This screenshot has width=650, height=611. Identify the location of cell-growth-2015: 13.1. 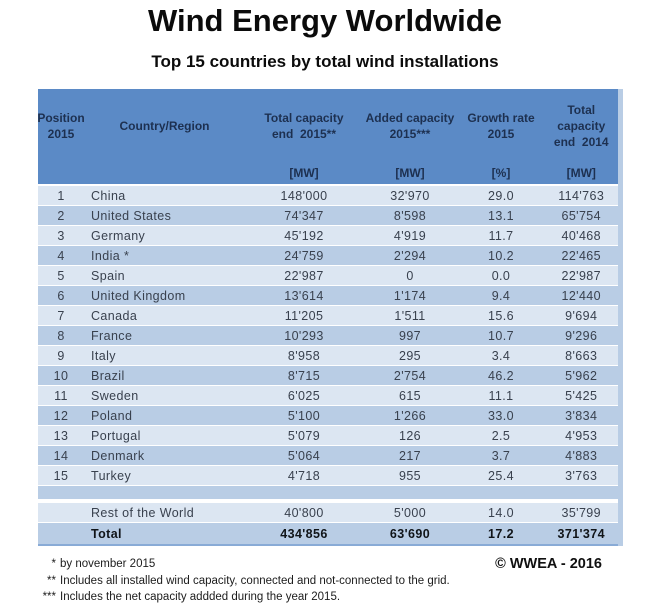
(501, 215).